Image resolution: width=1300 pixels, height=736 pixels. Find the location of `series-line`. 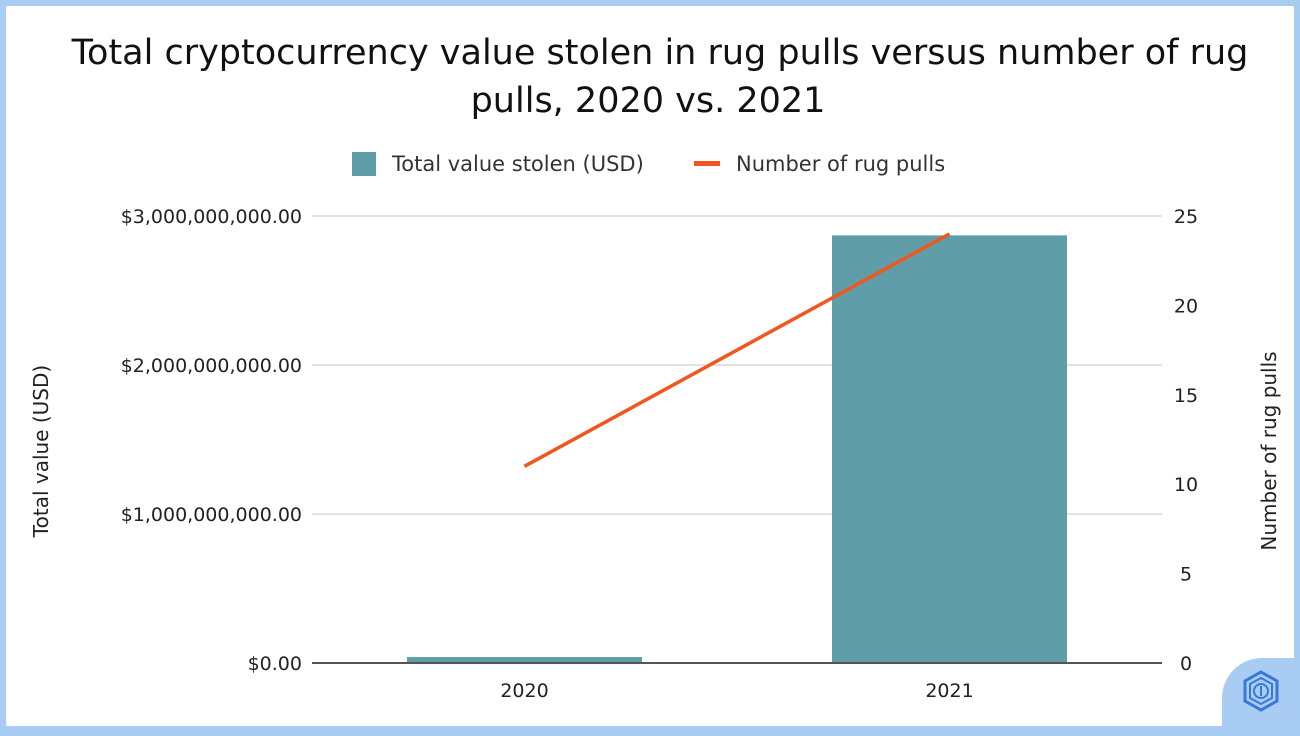

series-line is located at coordinates (737, 350).